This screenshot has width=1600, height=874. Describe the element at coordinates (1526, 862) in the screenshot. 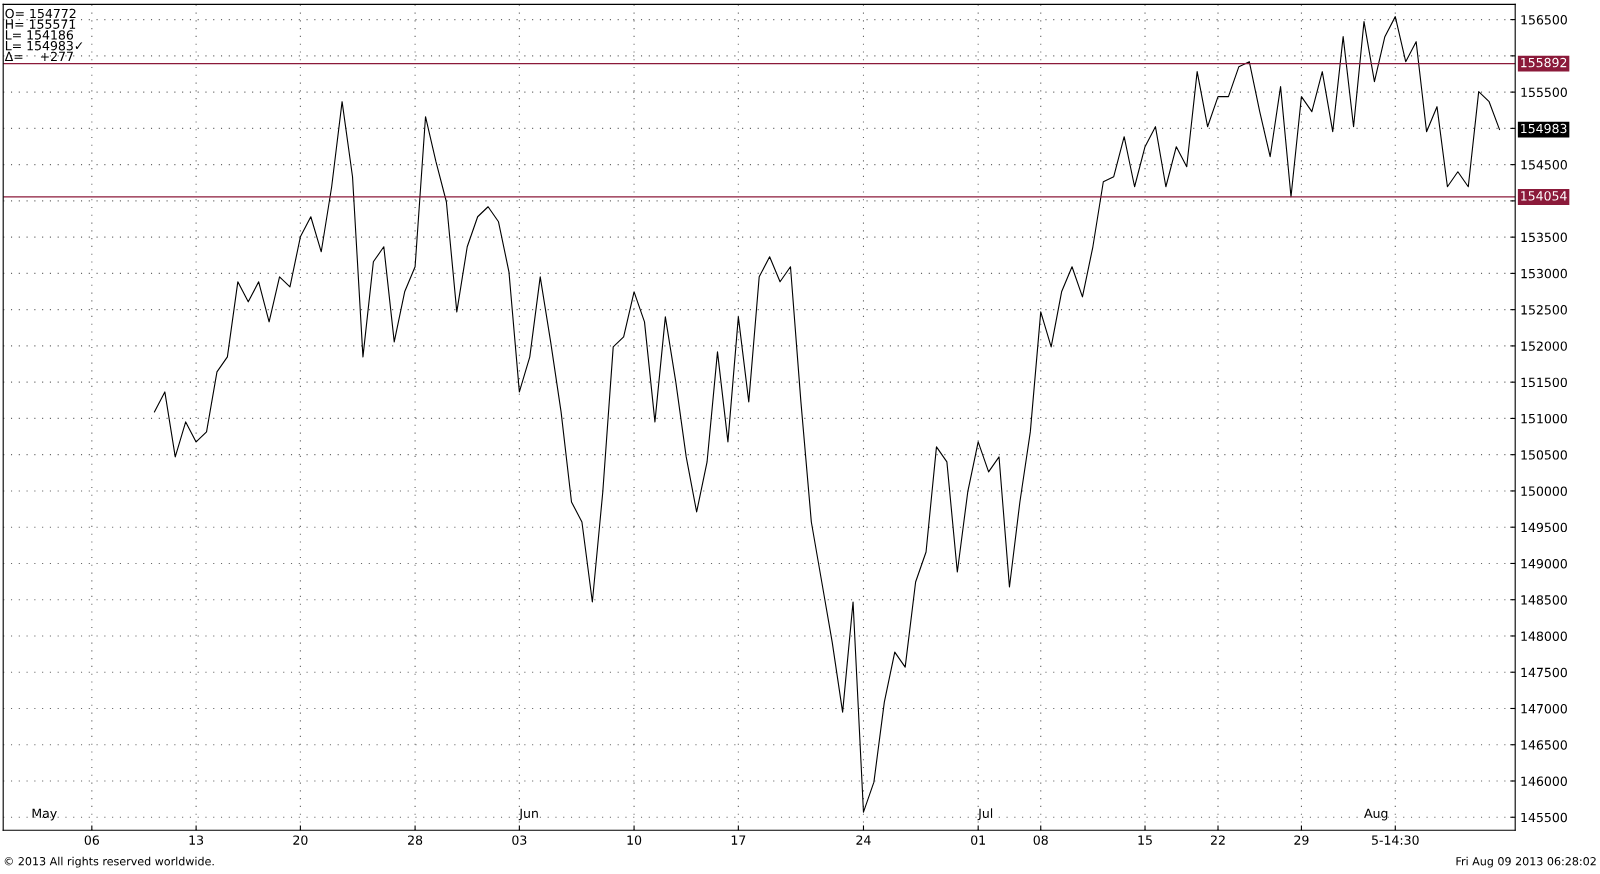

I see `text: Fri Aug 09 2013 06:28:02` at that location.